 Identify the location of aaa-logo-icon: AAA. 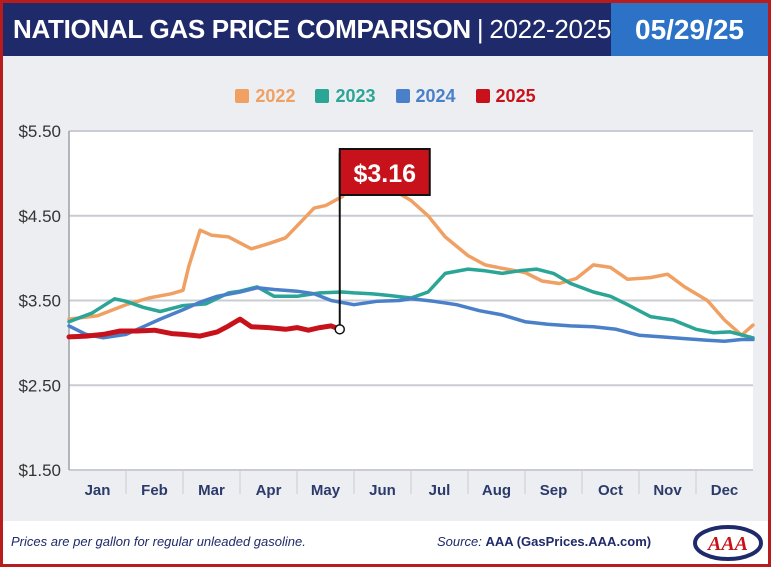
(728, 543).